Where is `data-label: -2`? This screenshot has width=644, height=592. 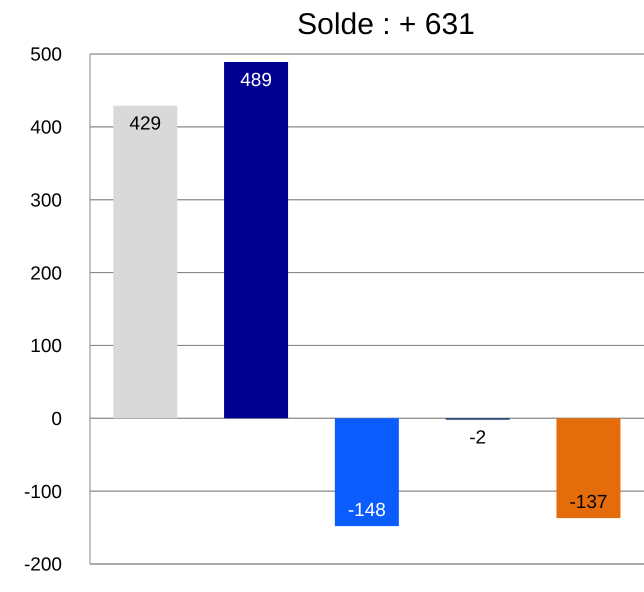
data-label: -2 is located at coordinates (477, 438).